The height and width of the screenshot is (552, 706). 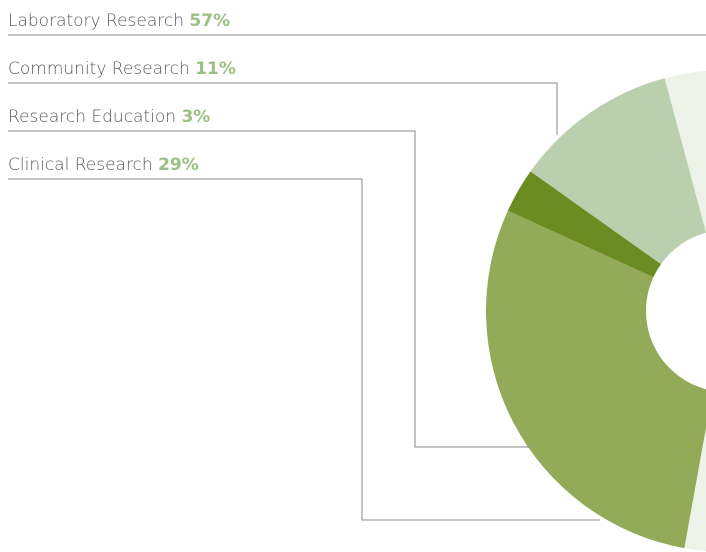 I want to click on category: Laboratory Research, so click(x=96, y=21).